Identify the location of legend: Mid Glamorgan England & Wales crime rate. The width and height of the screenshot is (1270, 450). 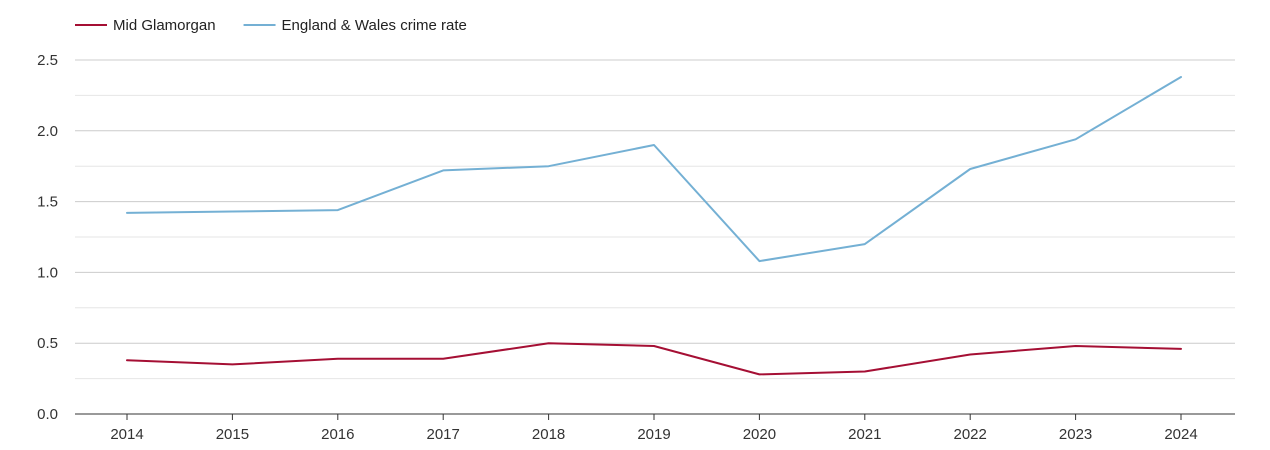
(271, 25).